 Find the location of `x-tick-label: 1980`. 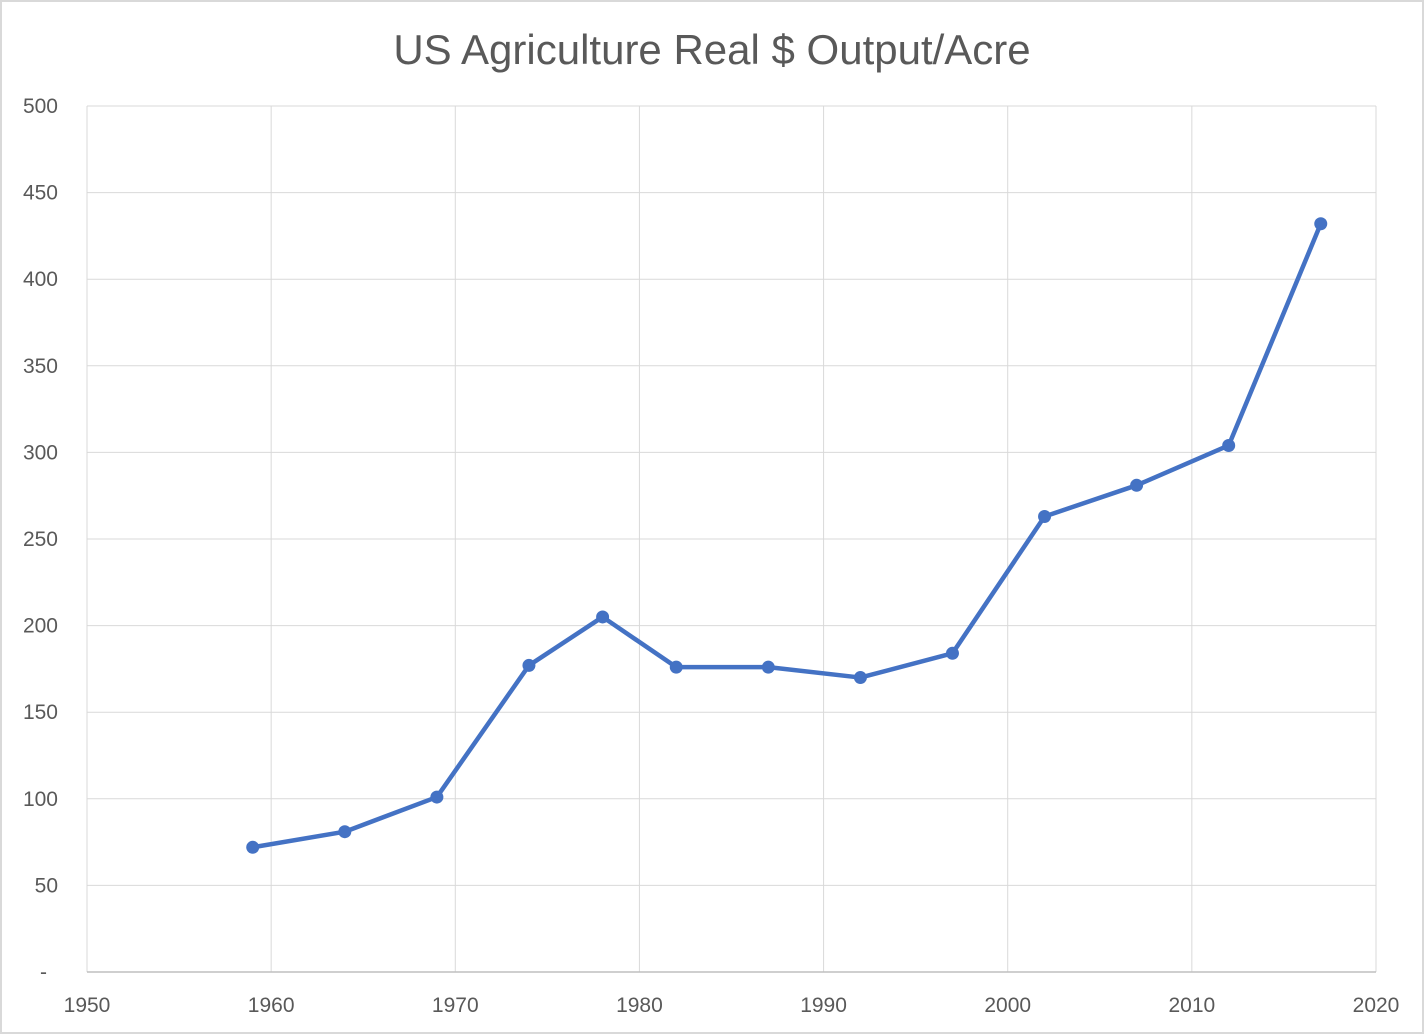

x-tick-label: 1980 is located at coordinates (639, 1005).